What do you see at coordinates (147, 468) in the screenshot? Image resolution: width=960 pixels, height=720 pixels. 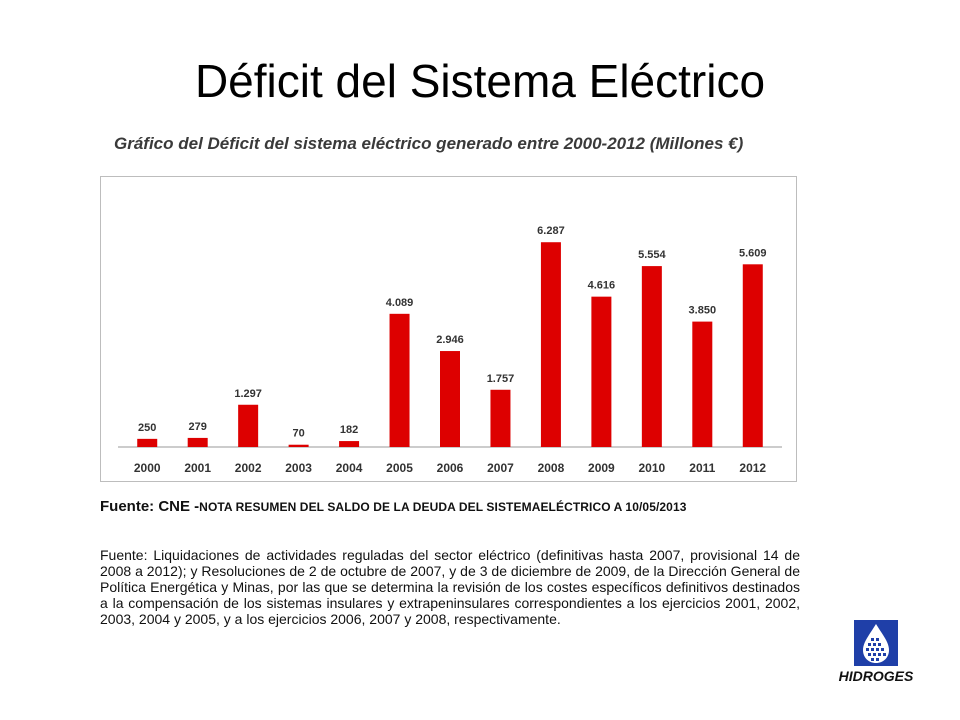 I see `x-tick-2000: 2000` at bounding box center [147, 468].